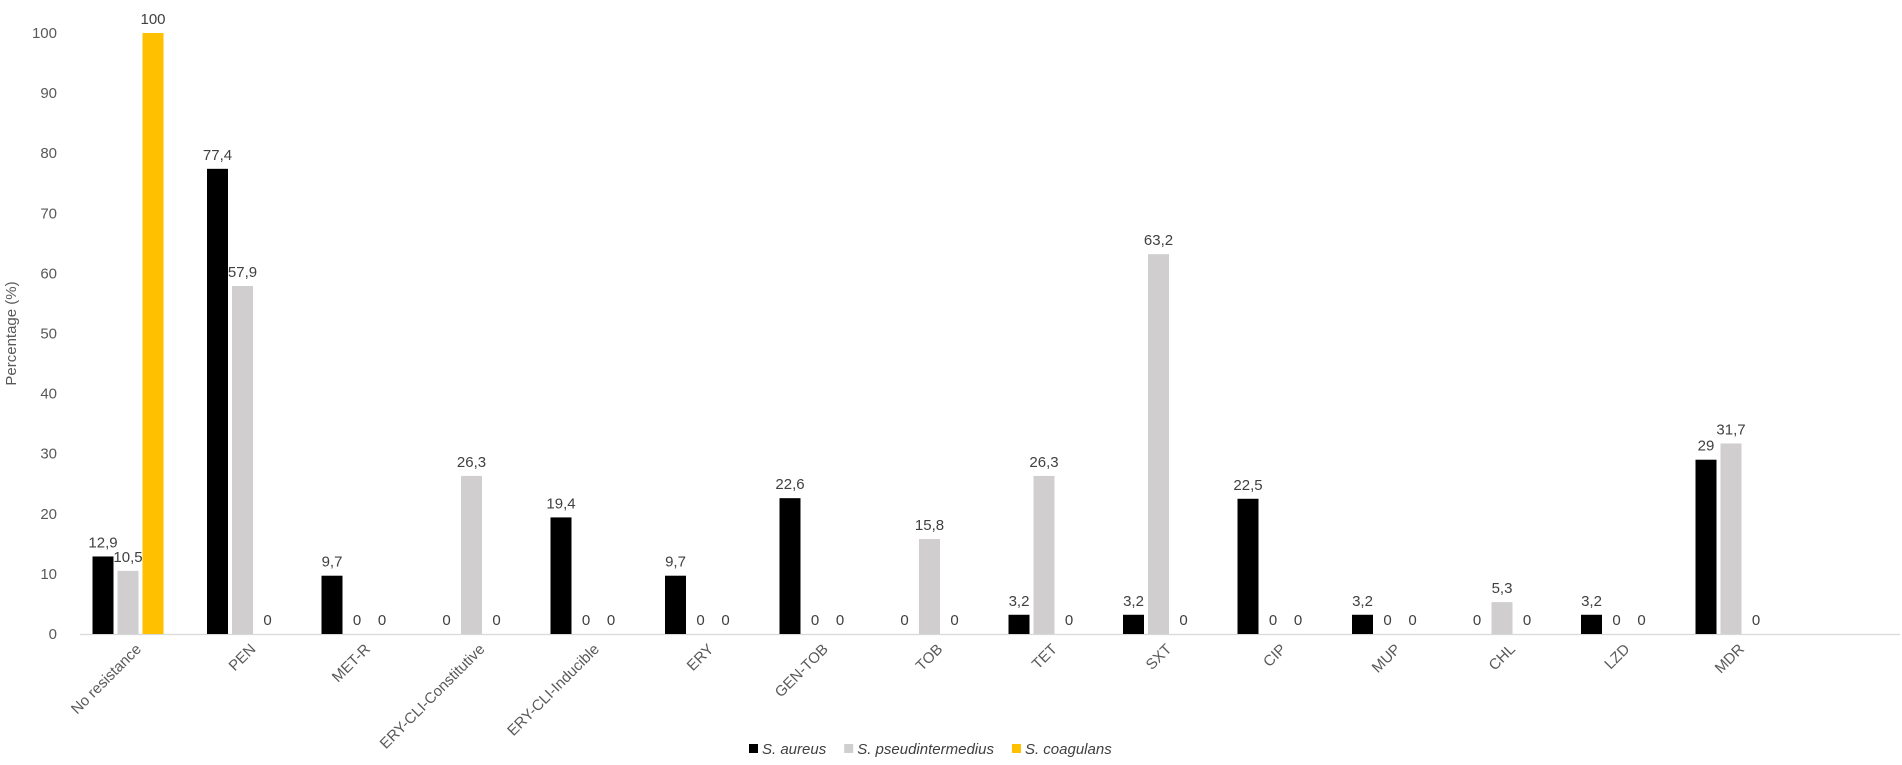  What do you see at coordinates (106, 679) in the screenshot?
I see `x-category-label: No resistance` at bounding box center [106, 679].